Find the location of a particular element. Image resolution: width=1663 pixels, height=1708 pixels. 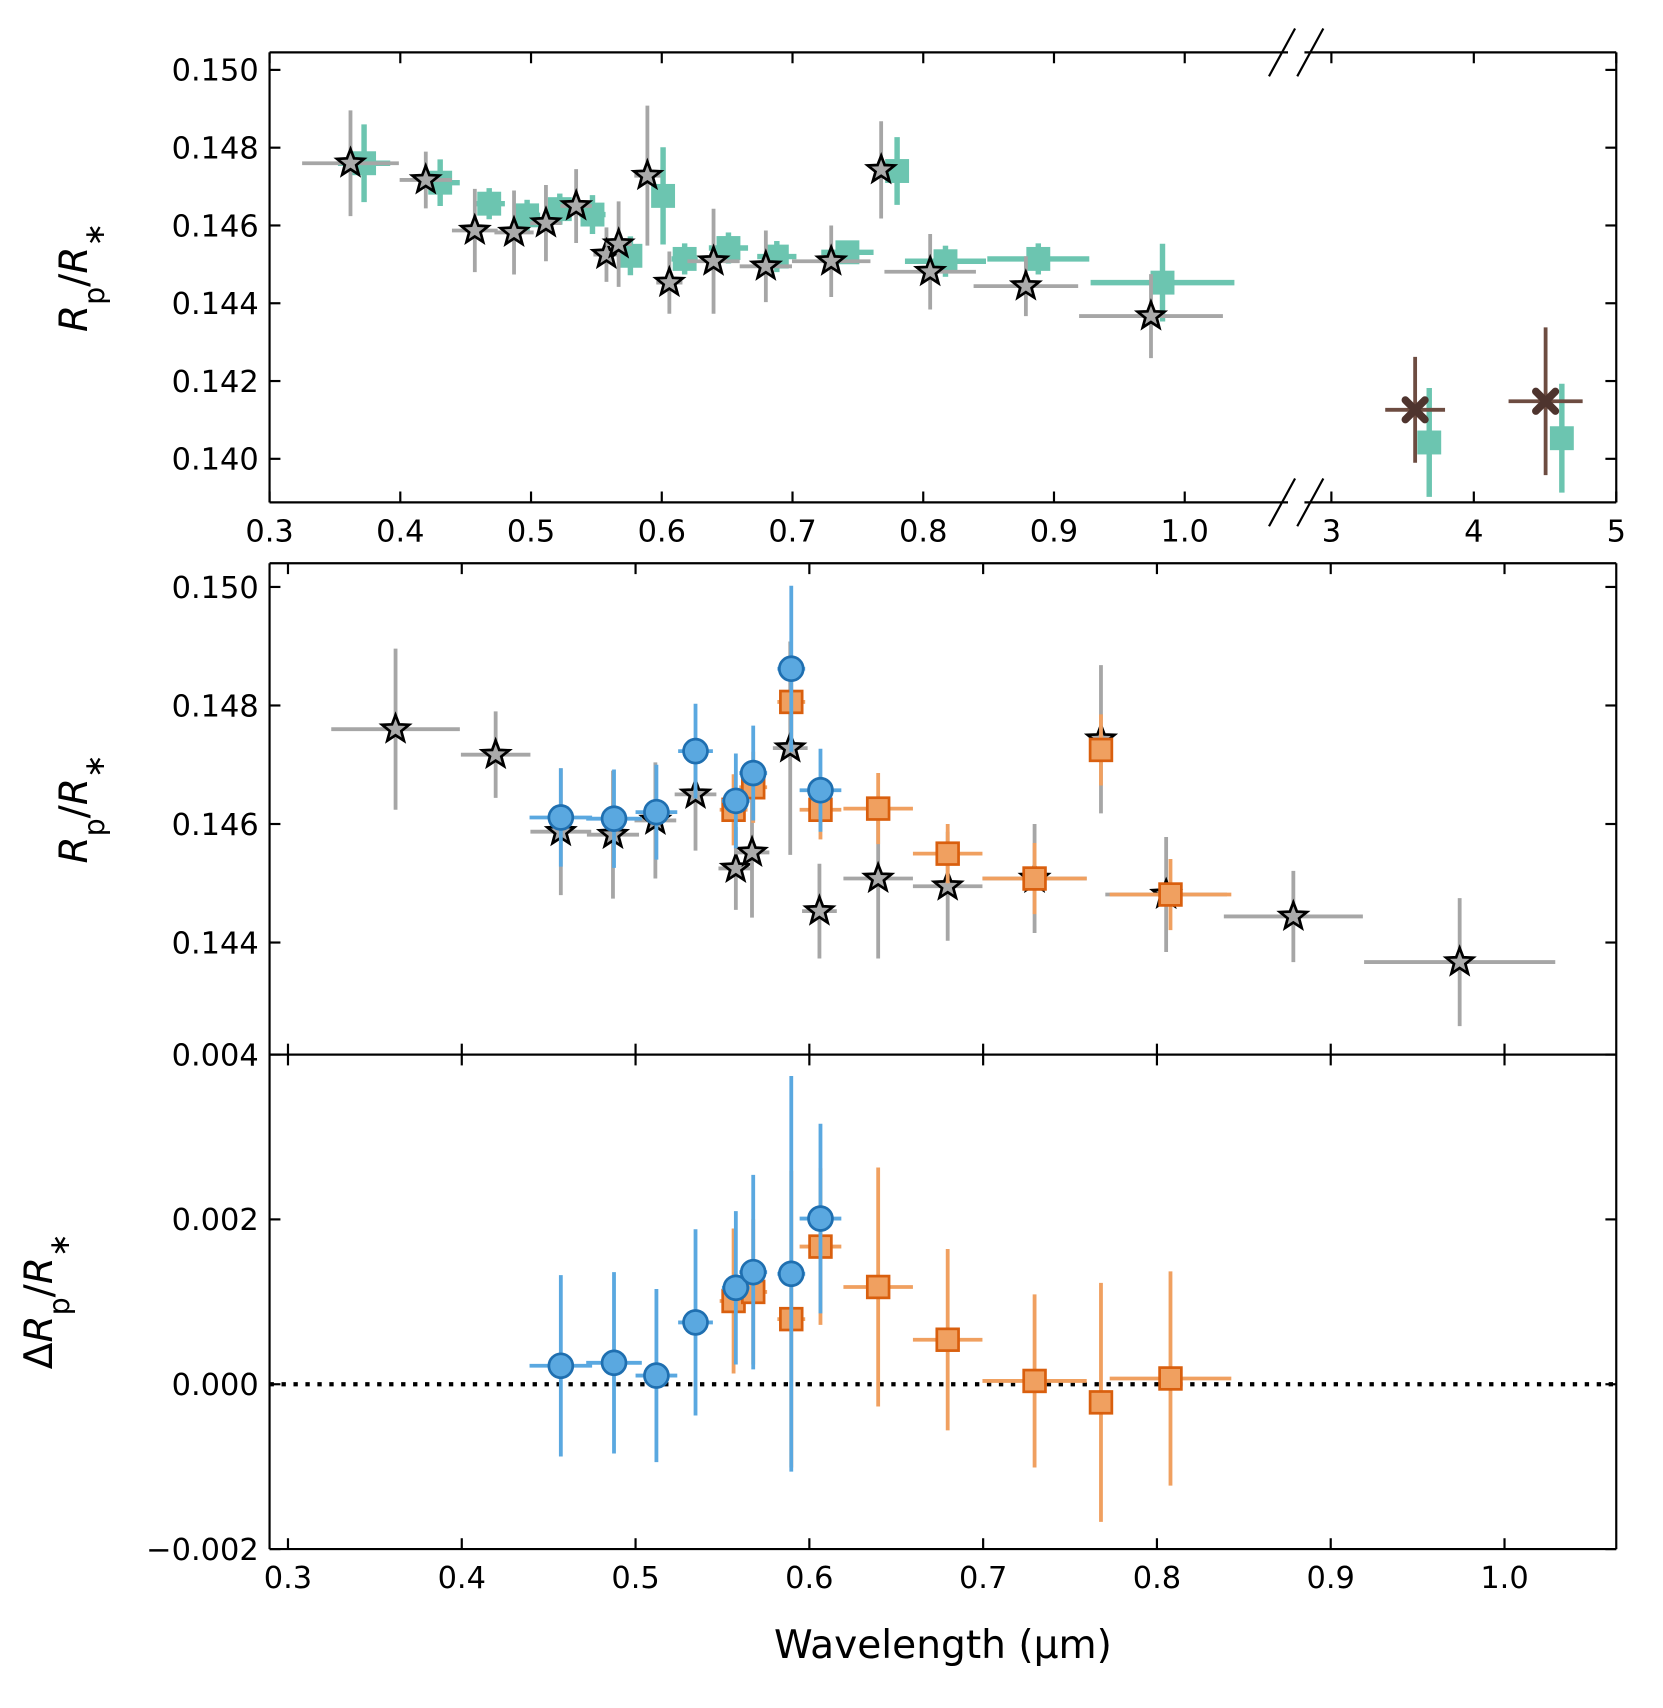

y-tick-label: 0.146 is located at coordinates (215, 226).